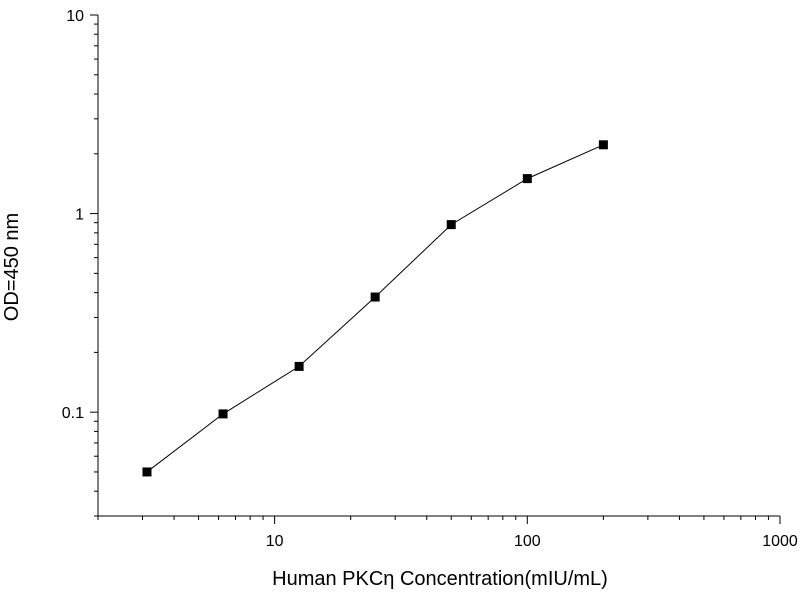 This screenshot has height=600, width=800. What do you see at coordinates (75, 16) in the screenshot?
I see `y-tick-label: 10` at bounding box center [75, 16].